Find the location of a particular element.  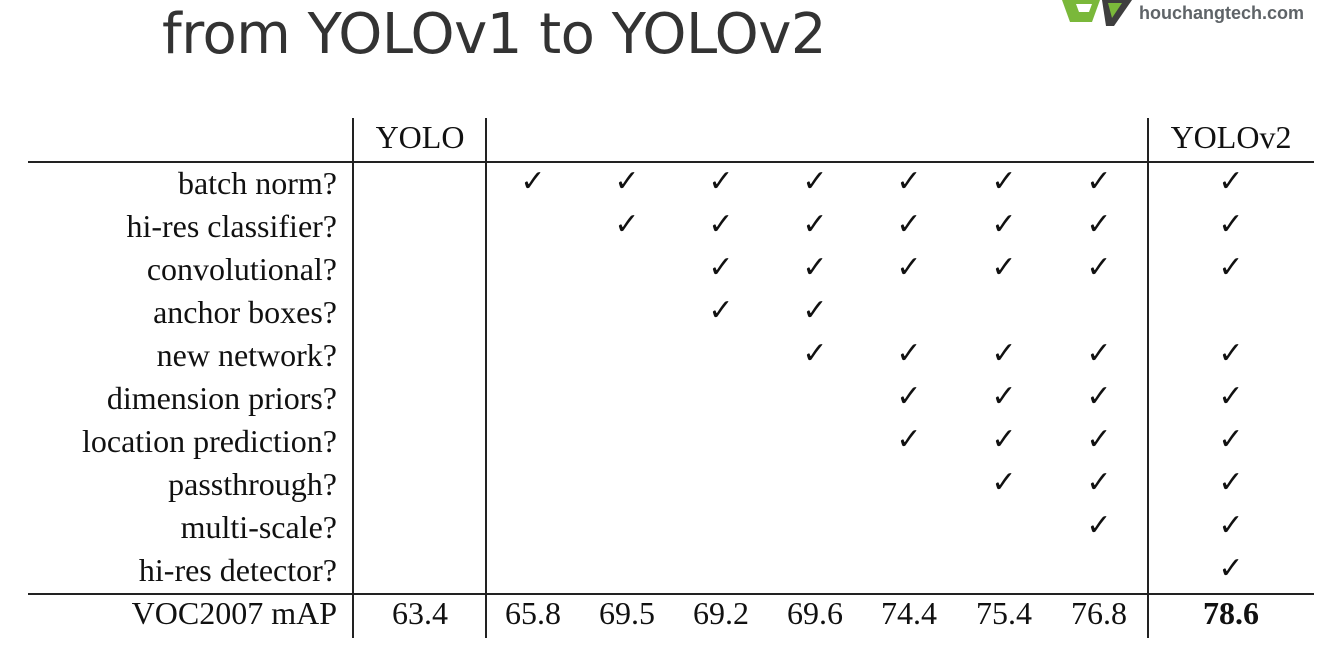

map-score: 65.8 is located at coordinates (533, 613).